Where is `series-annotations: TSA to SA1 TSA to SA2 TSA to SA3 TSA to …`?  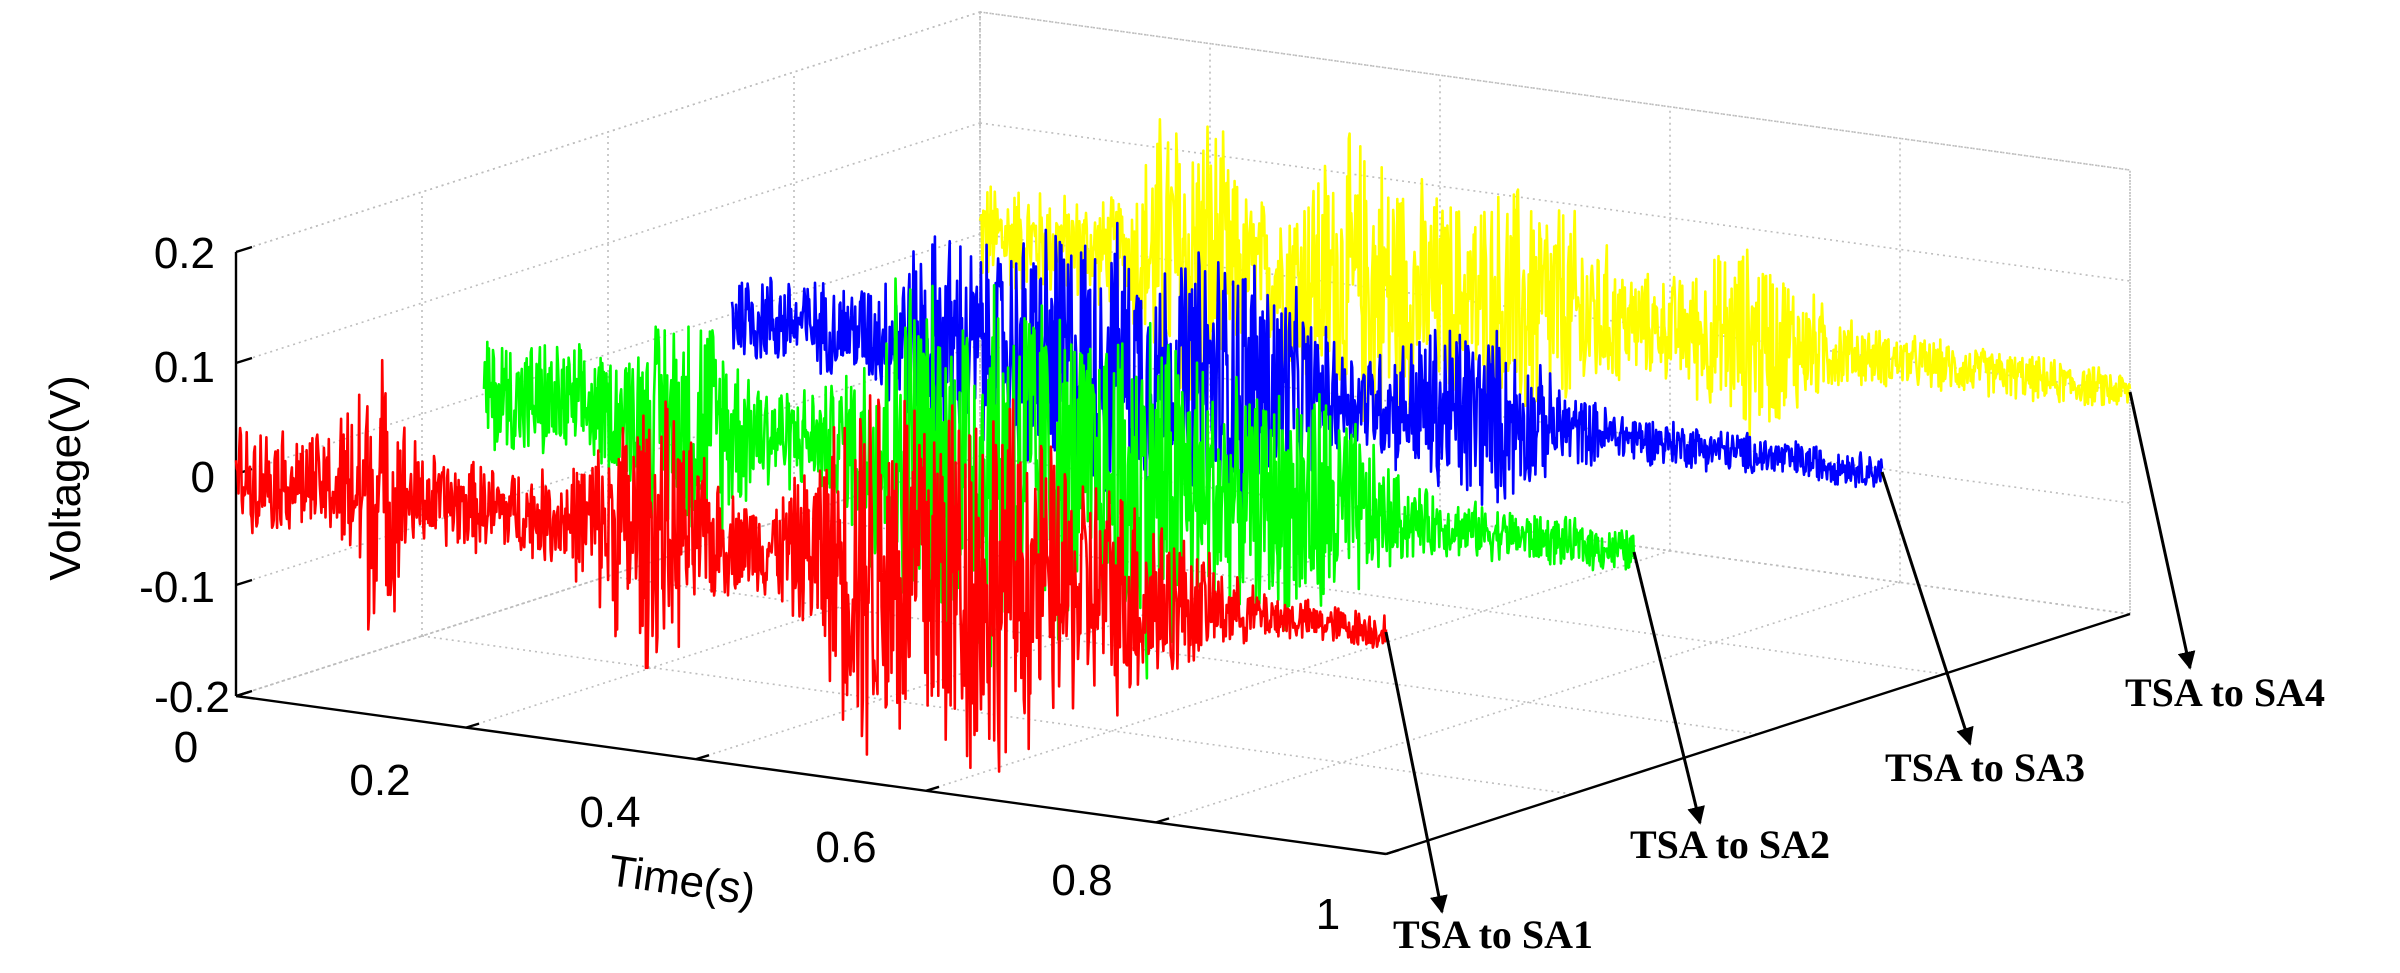 series-annotations: TSA to SA1 TSA to SA2 TSA to SA3 TSA to … is located at coordinates (1859, 813).